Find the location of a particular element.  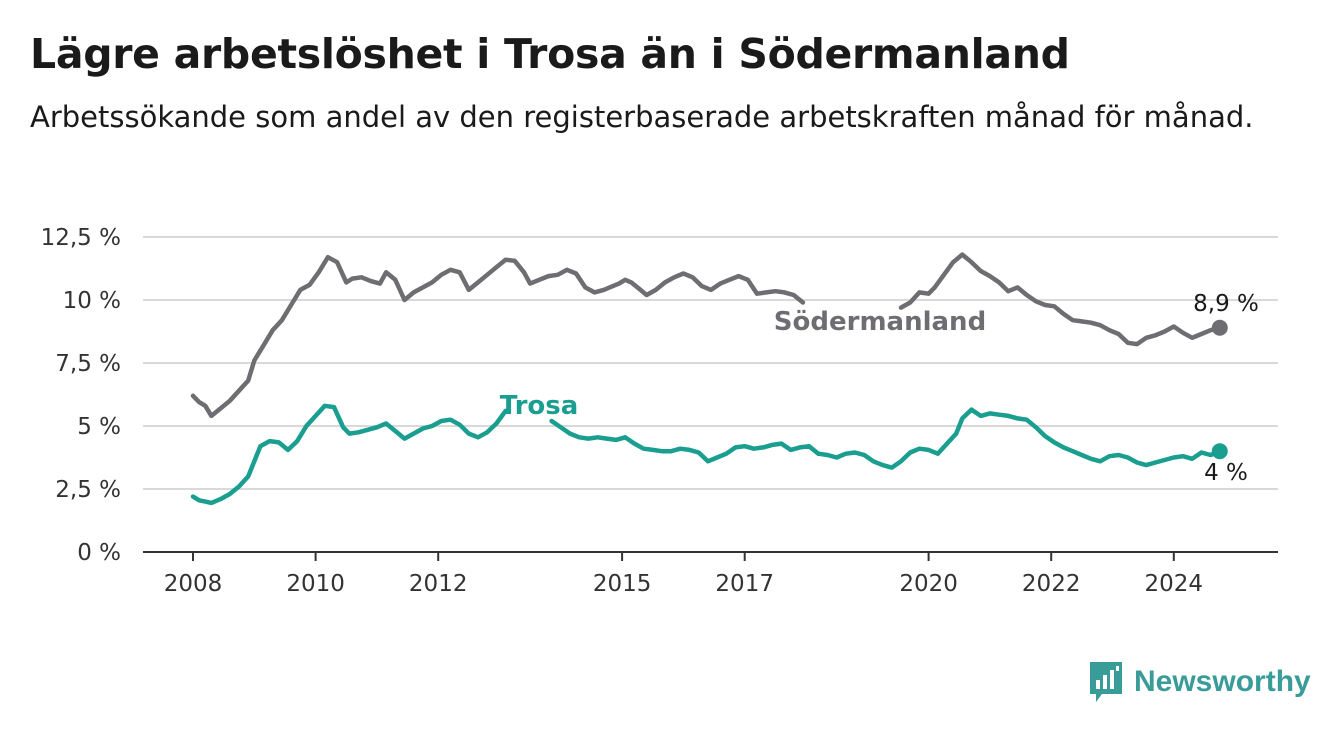

end-label-sodermanland: 8,9 % is located at coordinates (1226, 304).